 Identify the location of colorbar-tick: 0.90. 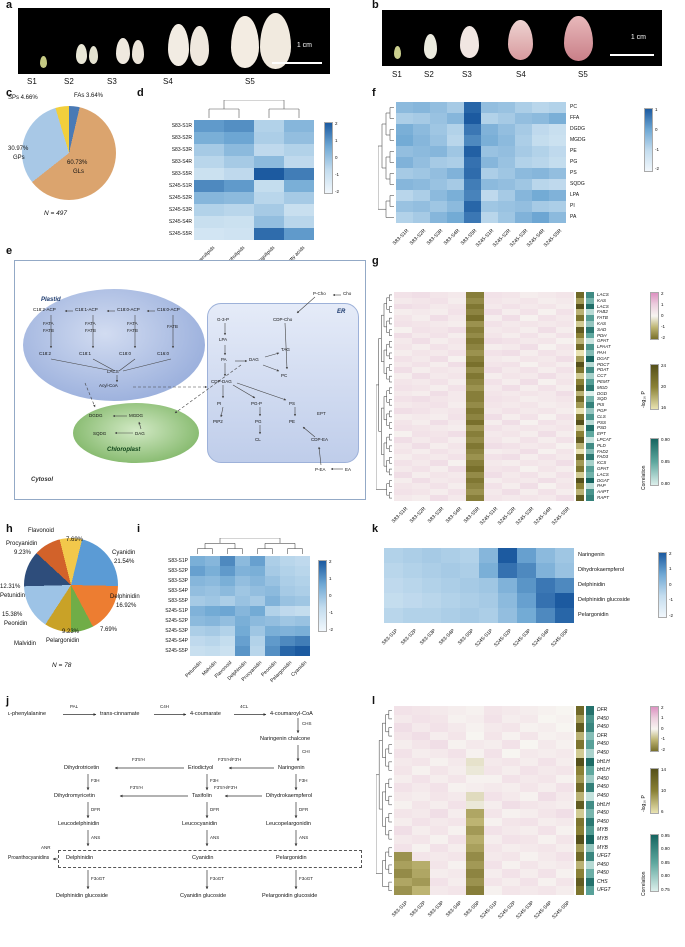
(665, 849).